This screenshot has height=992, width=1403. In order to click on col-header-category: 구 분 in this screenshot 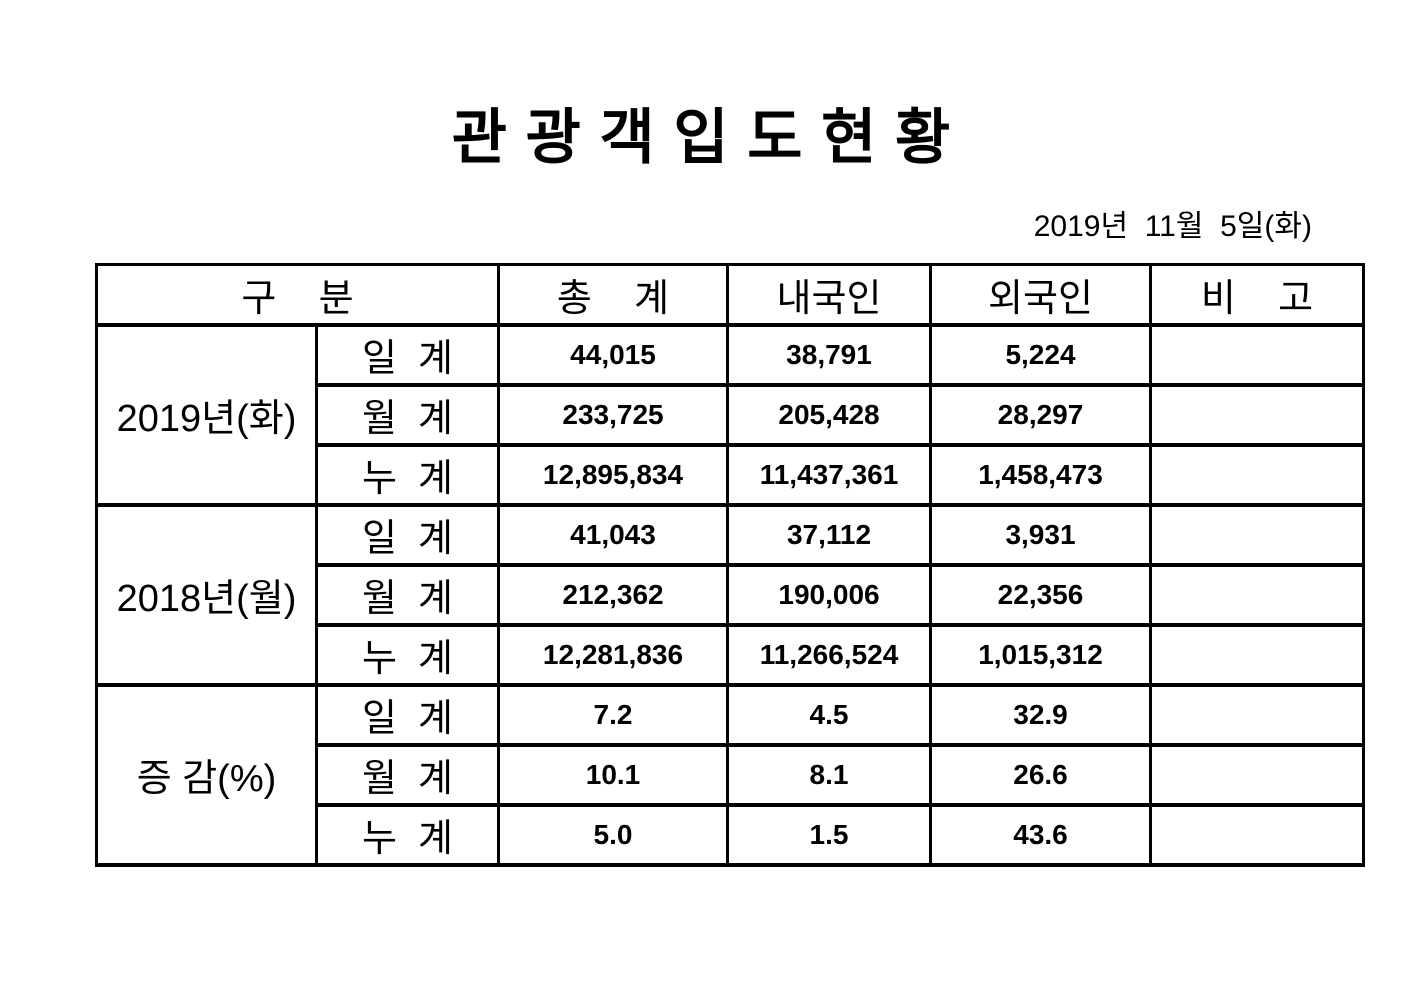, I will do `click(297, 294)`.